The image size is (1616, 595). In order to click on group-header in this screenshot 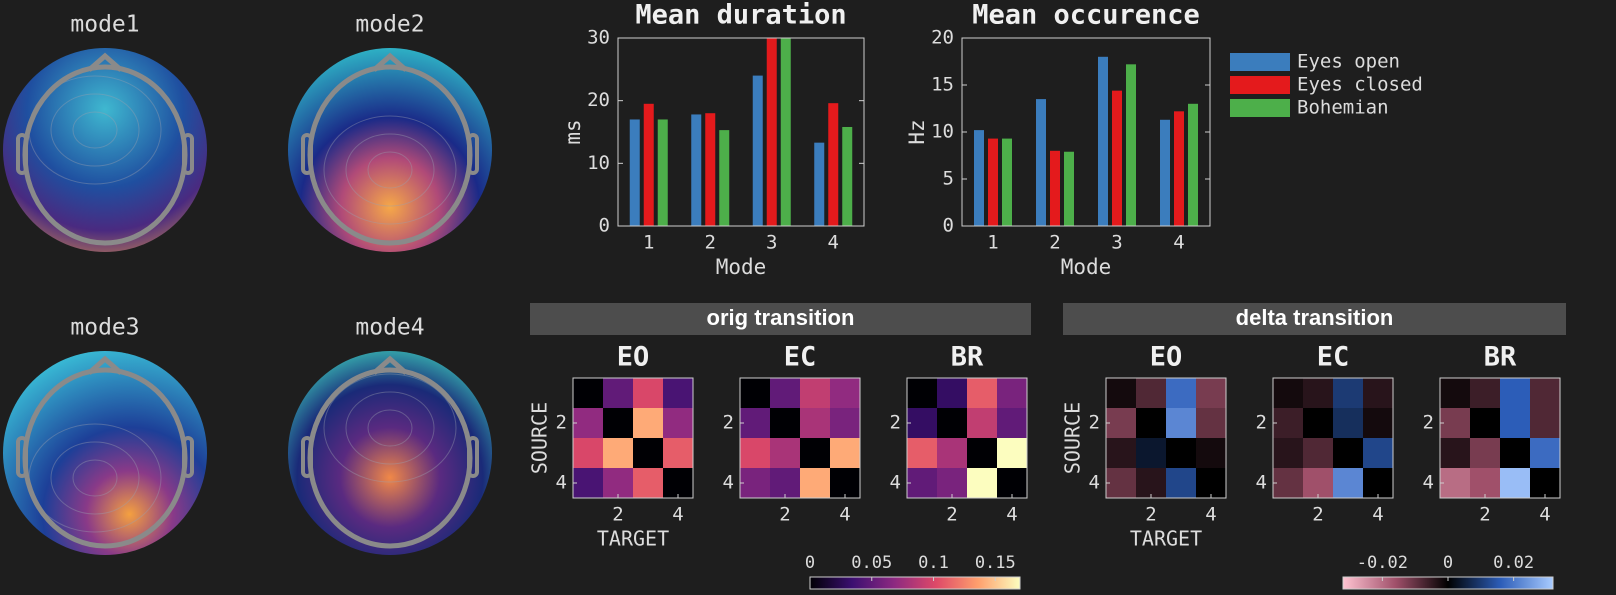, I will do `click(1314, 319)`.